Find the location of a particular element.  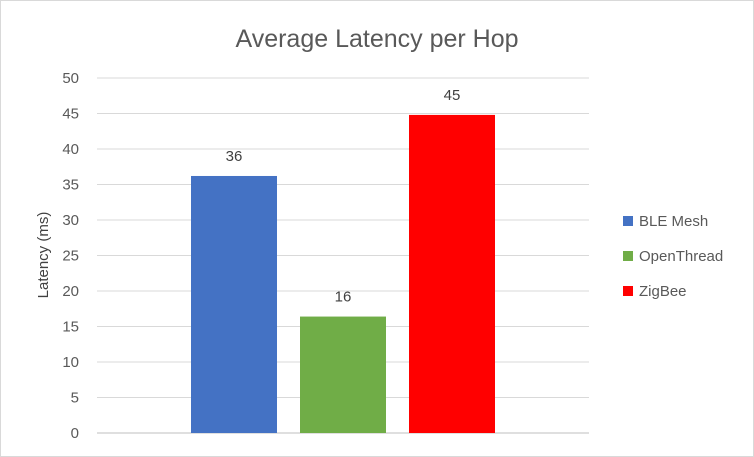

data-label: 16 is located at coordinates (343, 297).